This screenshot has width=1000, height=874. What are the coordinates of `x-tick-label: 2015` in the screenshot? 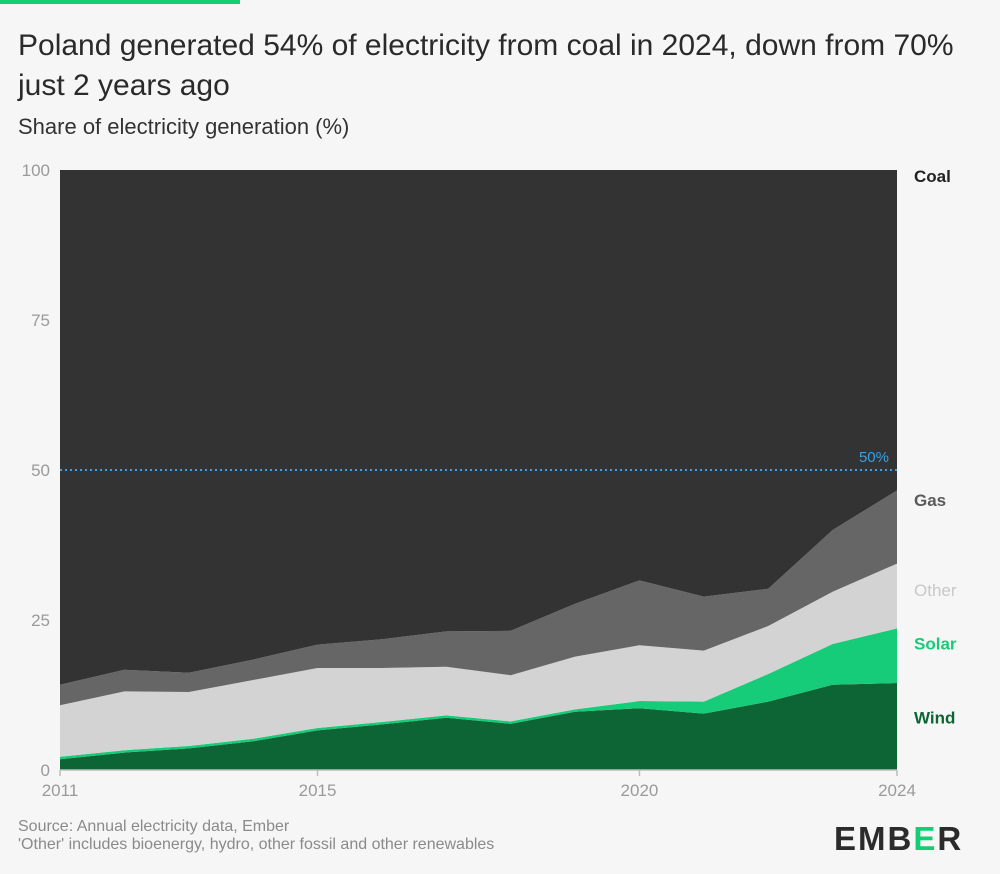 It's located at (318, 790).